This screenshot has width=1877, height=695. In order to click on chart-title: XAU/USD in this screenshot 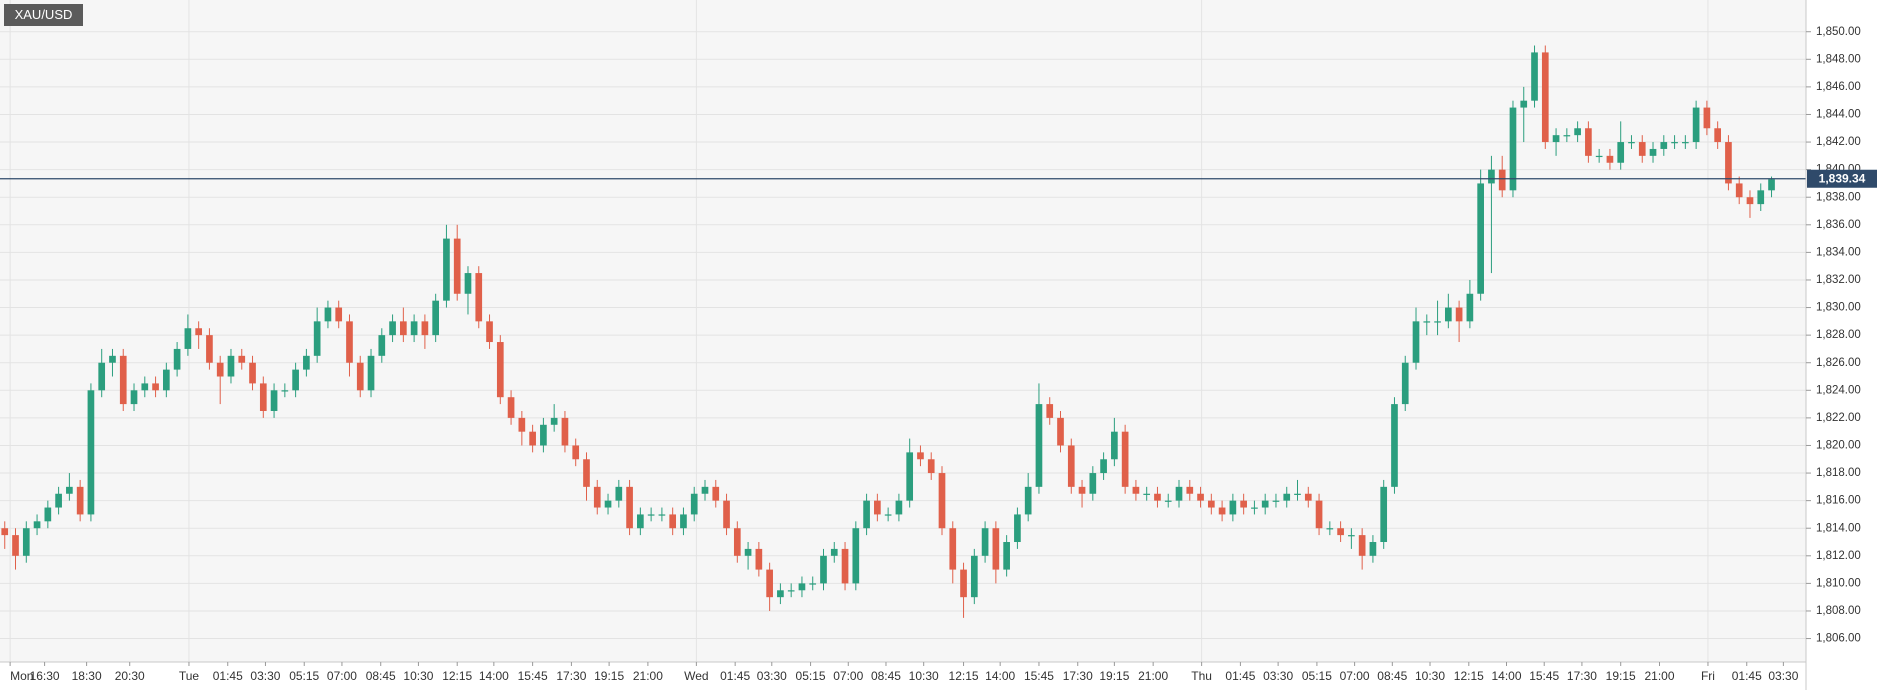, I will do `click(44, 14)`.